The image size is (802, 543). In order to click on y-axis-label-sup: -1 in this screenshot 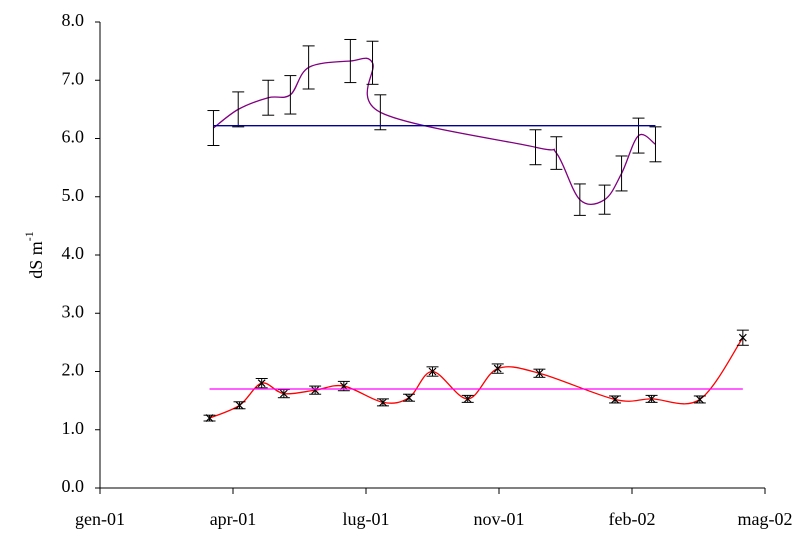, I will do `click(29, 236)`.